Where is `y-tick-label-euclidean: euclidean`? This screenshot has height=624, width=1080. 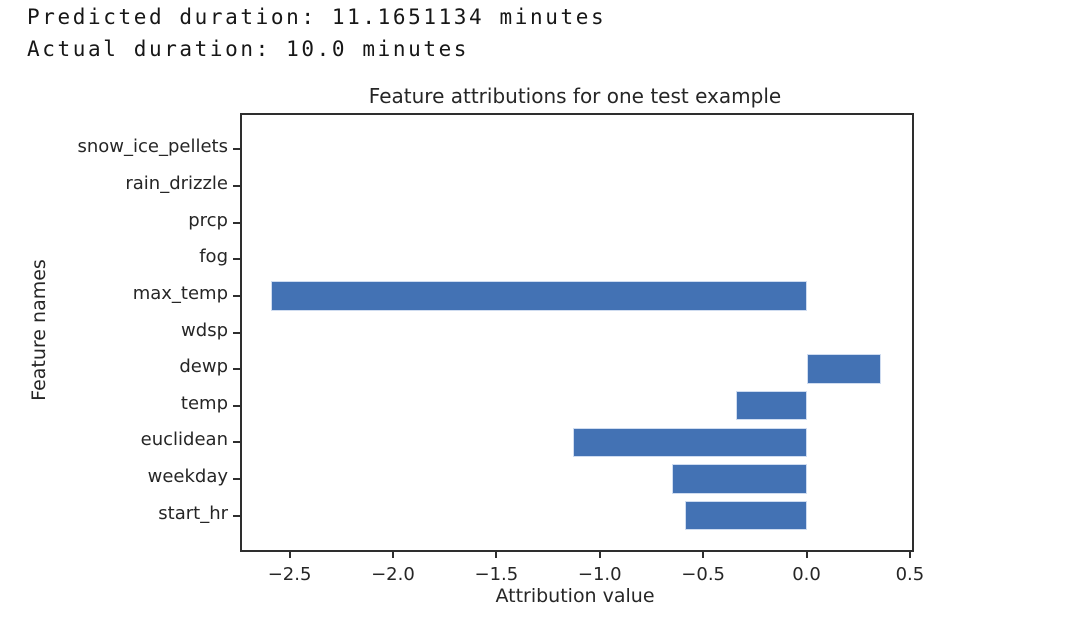
y-tick-label-euclidean: euclidean is located at coordinates (184, 440).